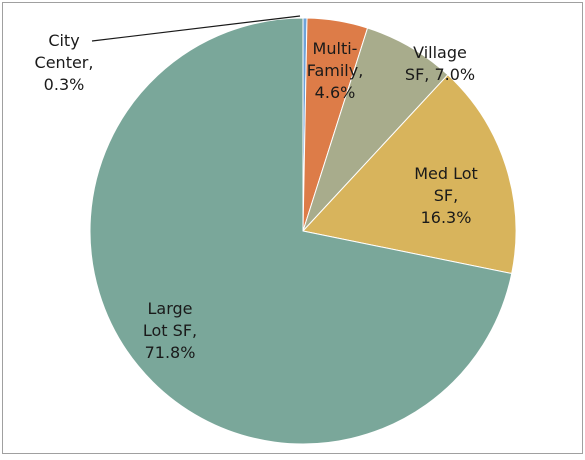 Image resolution: width=585 pixels, height=460 pixels. Describe the element at coordinates (64, 62) in the screenshot. I see `data-label: City Center, 0.3%` at that location.